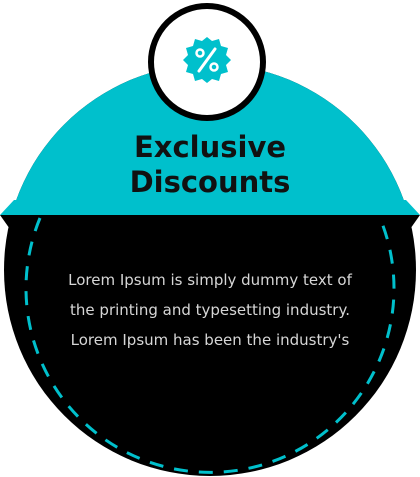 The height and width of the screenshot is (477, 420). What do you see at coordinates (413, 223) in the screenshot?
I see `right-notch` at bounding box center [413, 223].